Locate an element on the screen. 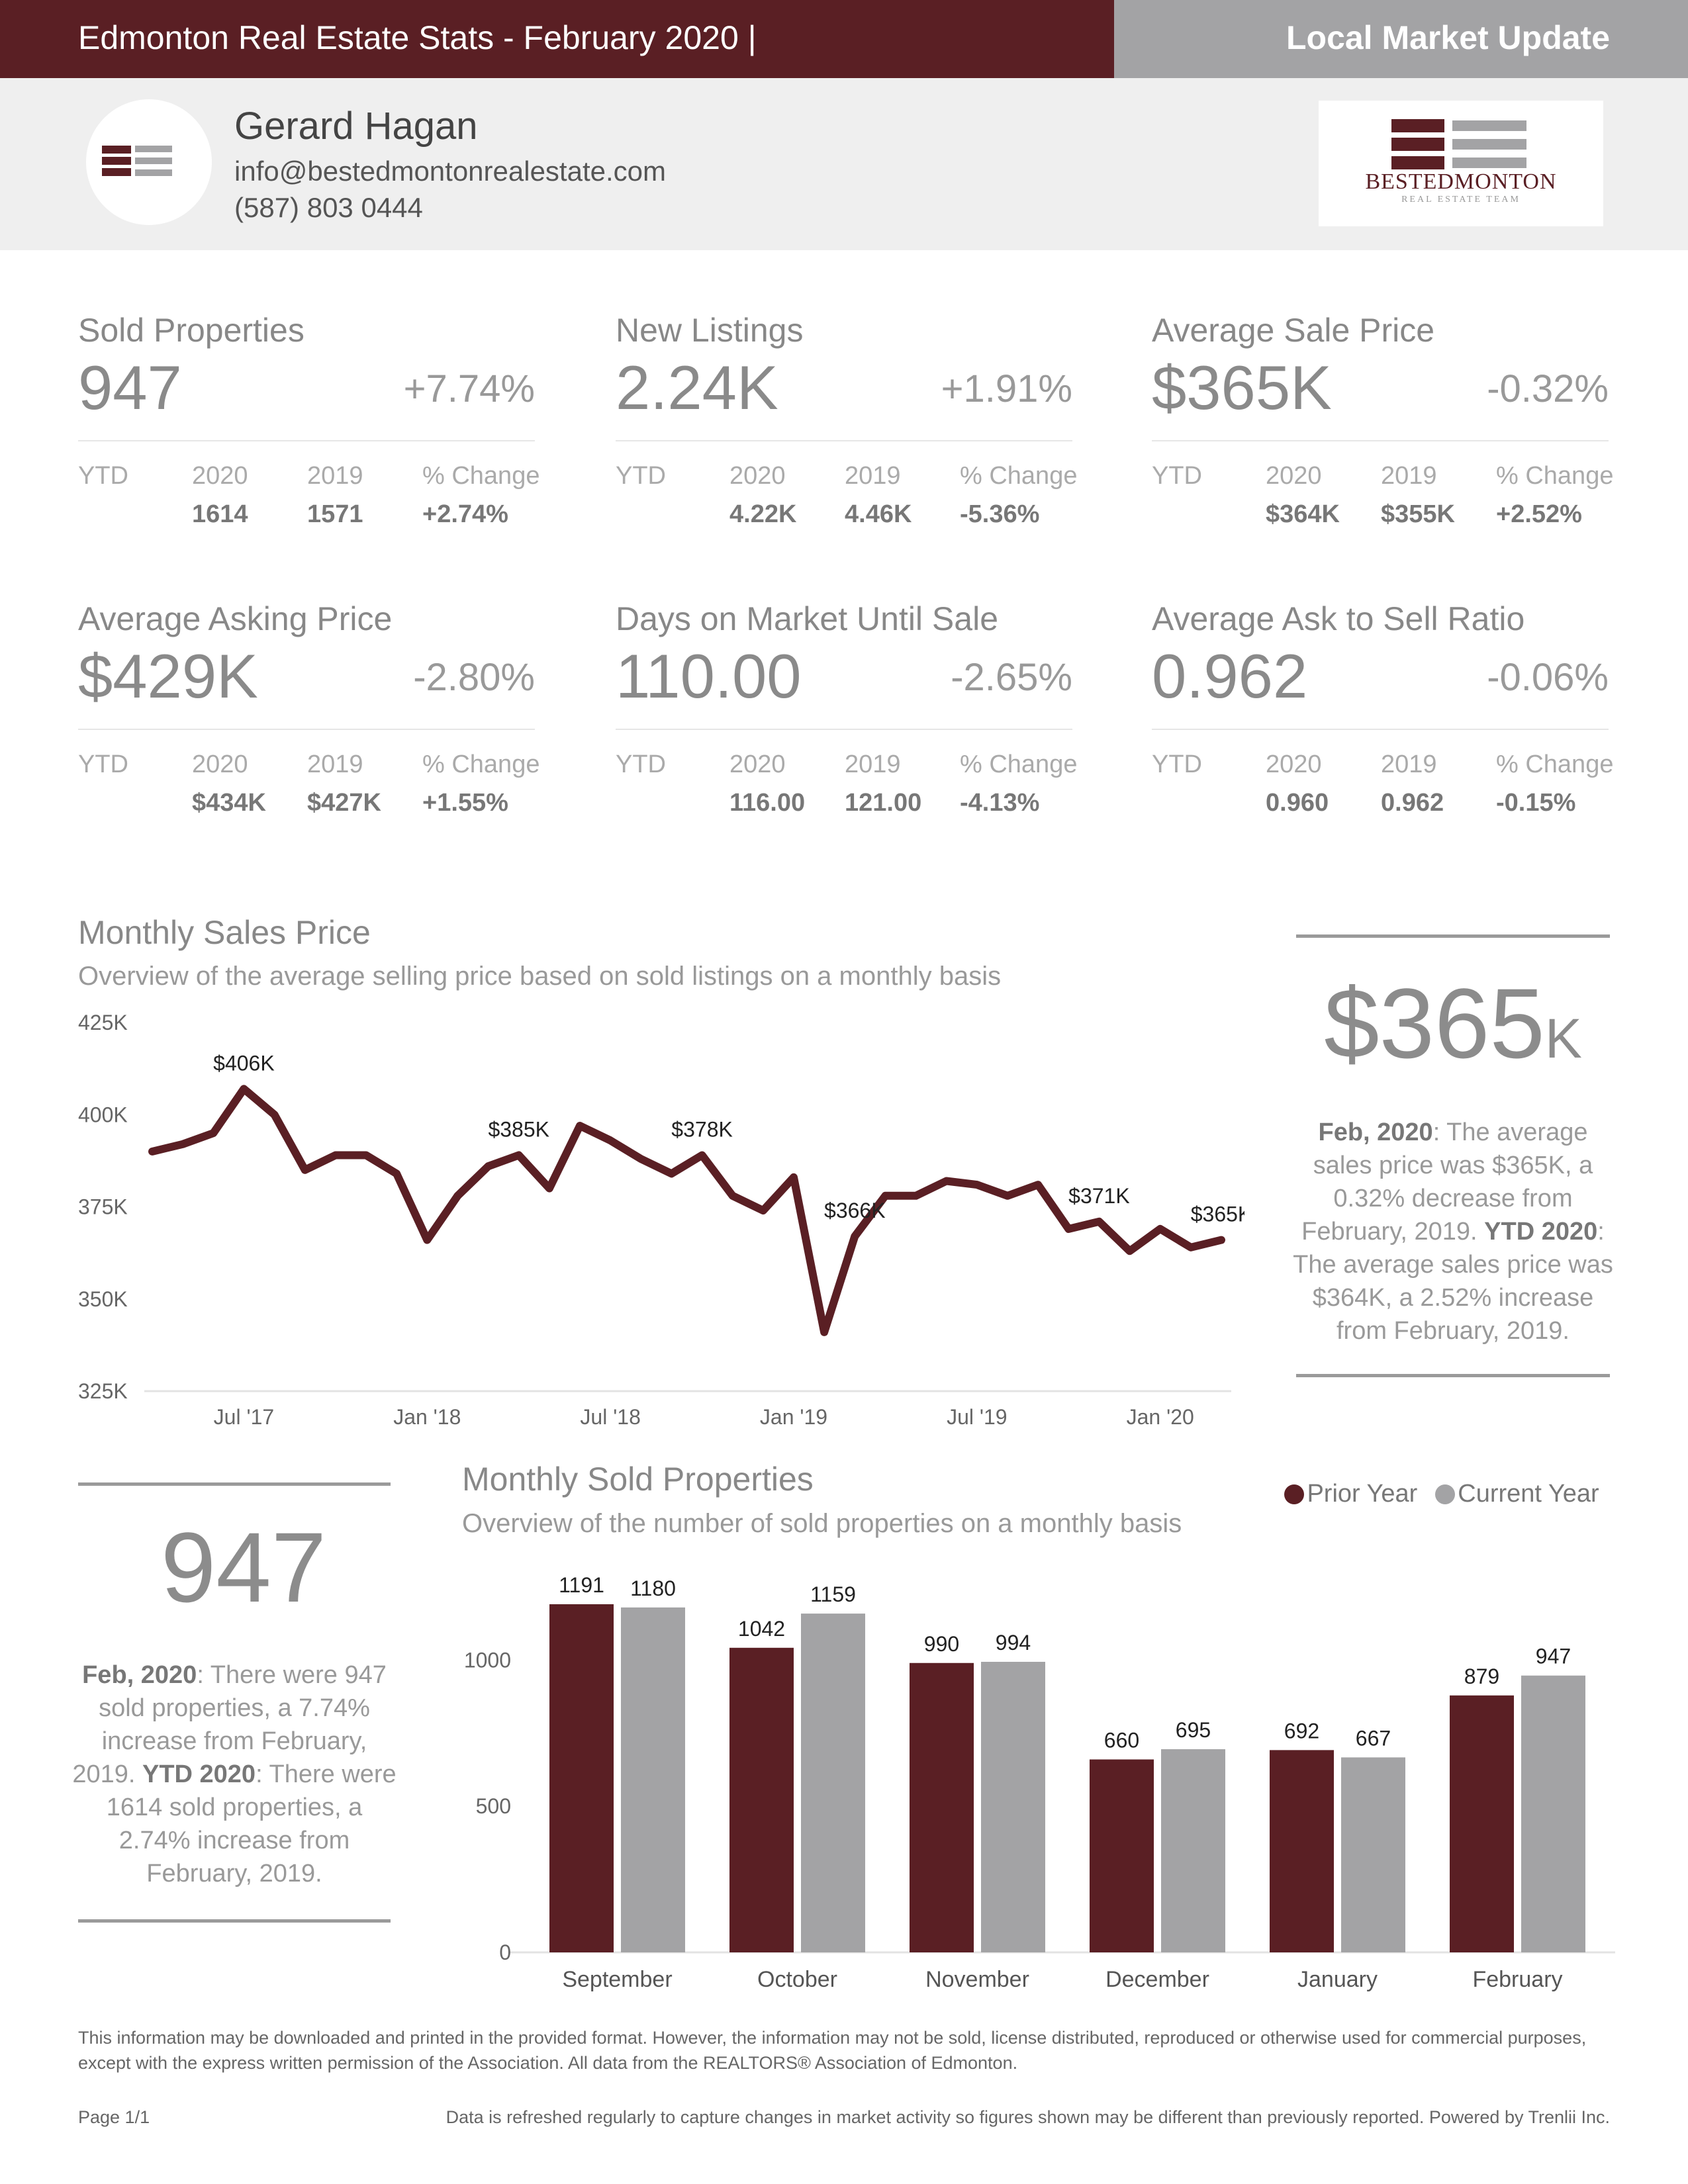  y-tick-label: 325K is located at coordinates (103, 1391).